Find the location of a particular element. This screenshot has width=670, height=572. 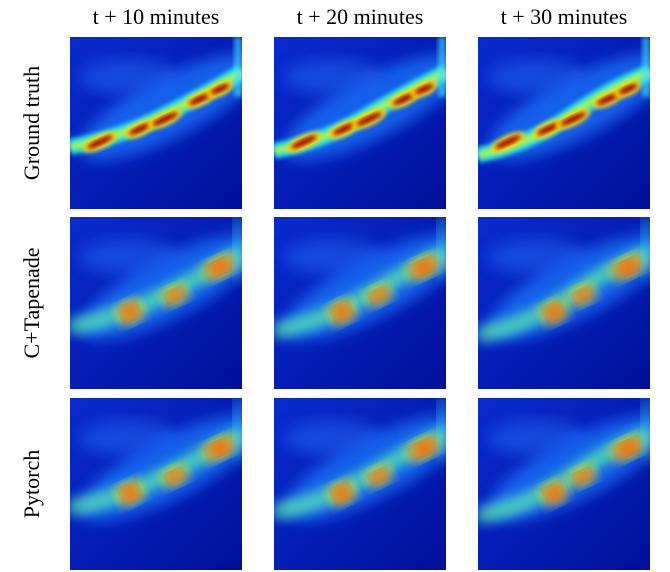

column-header: t + 20 minutes is located at coordinates (360, 16).